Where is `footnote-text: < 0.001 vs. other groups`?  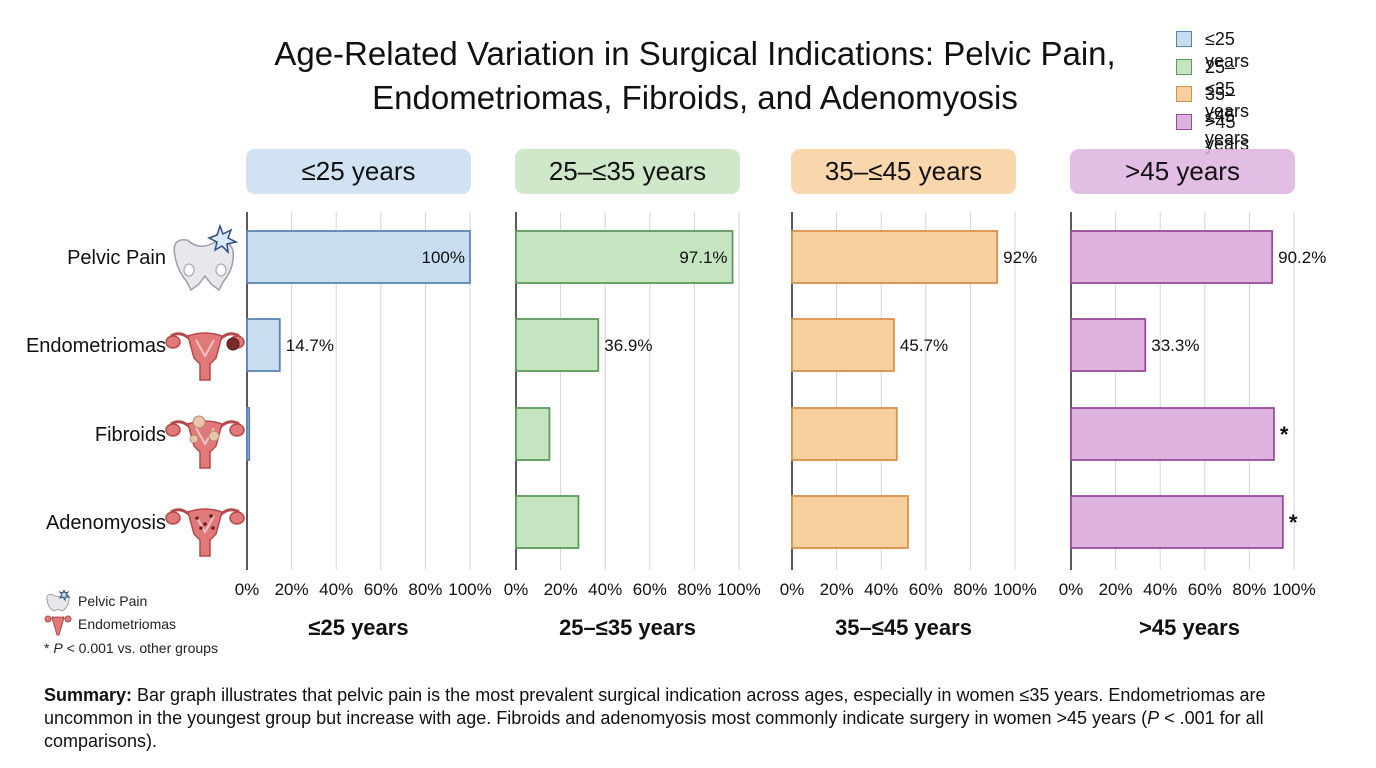 footnote-text: < 0.001 vs. other groups is located at coordinates (140, 648).